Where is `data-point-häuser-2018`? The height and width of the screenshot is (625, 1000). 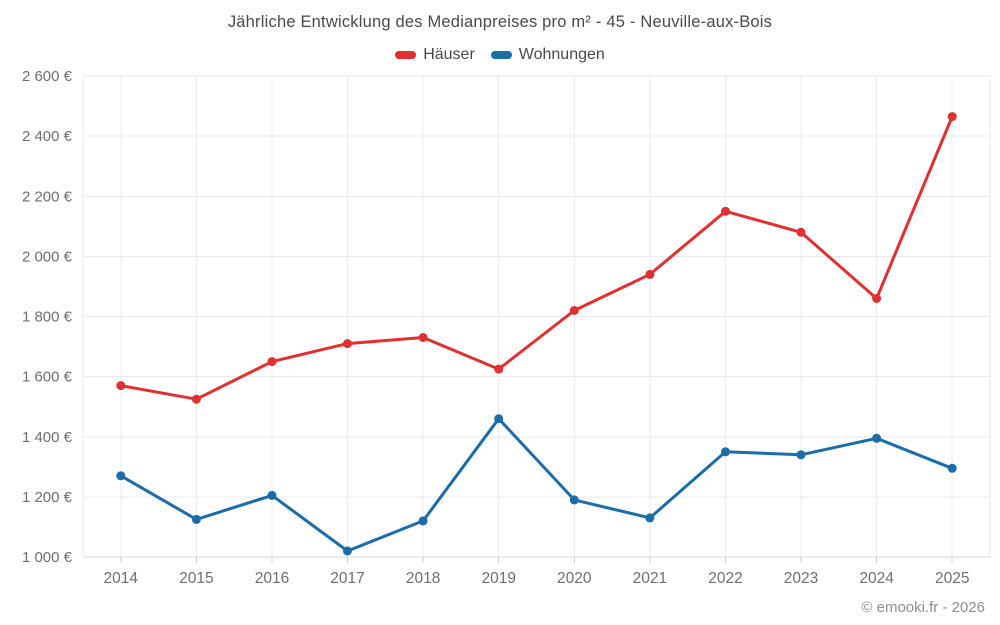 data-point-häuser-2018 is located at coordinates (423, 337).